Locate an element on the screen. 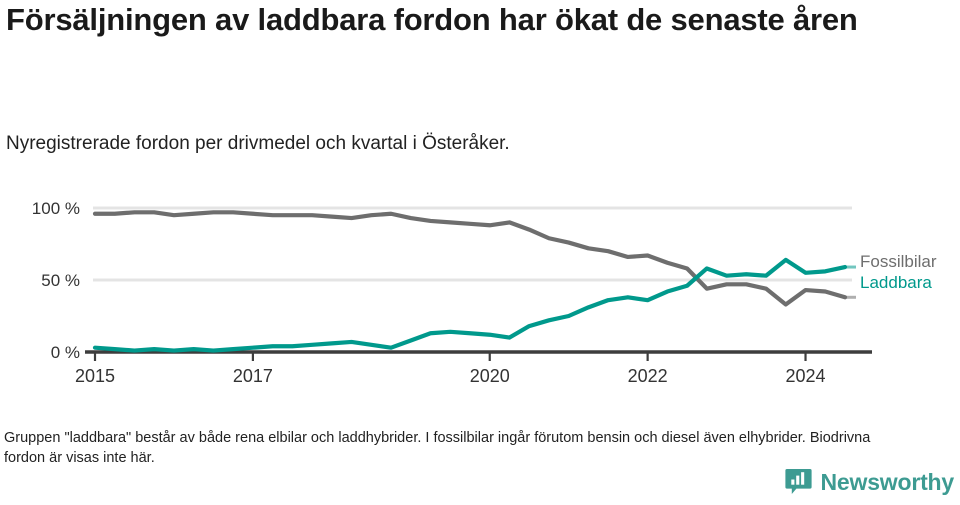 This screenshot has height=505, width=960. x-axis is located at coordinates (478, 355).